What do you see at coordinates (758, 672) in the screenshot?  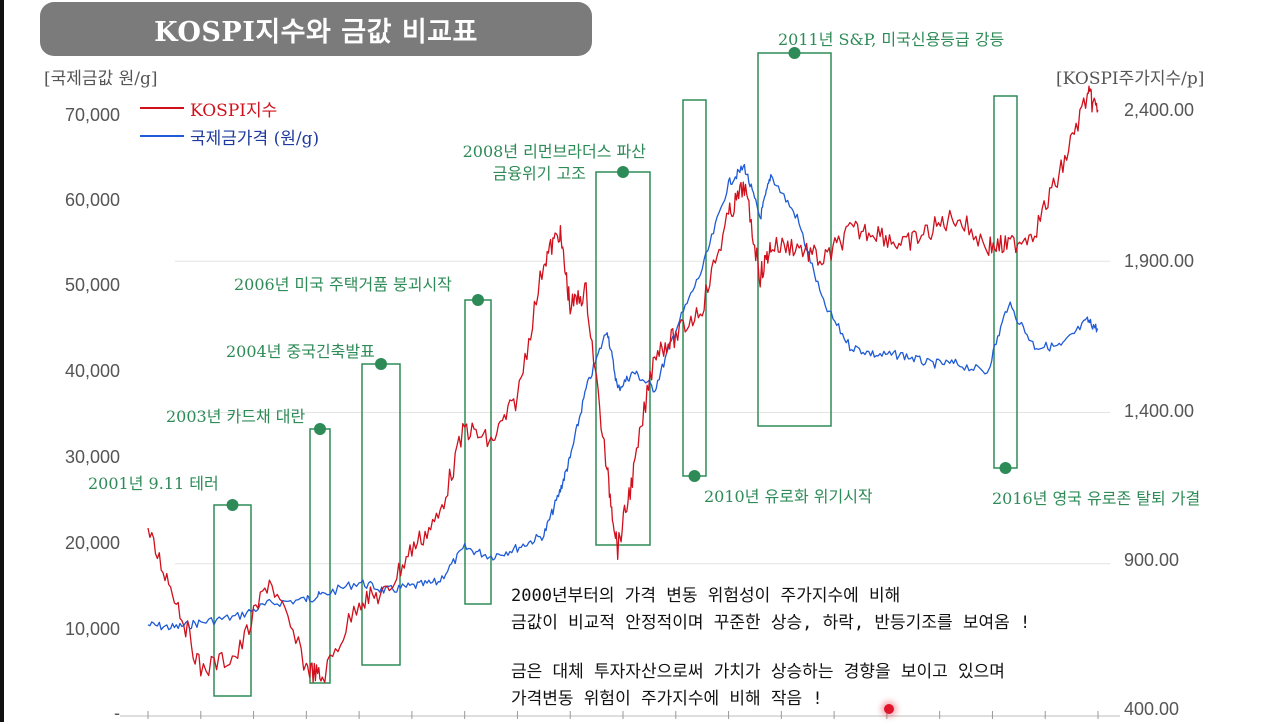 I see `note-line-3: 금은 대체 투자자산으로써 가치가 상승하는 경향을 보이고 있으며` at bounding box center [758, 672].